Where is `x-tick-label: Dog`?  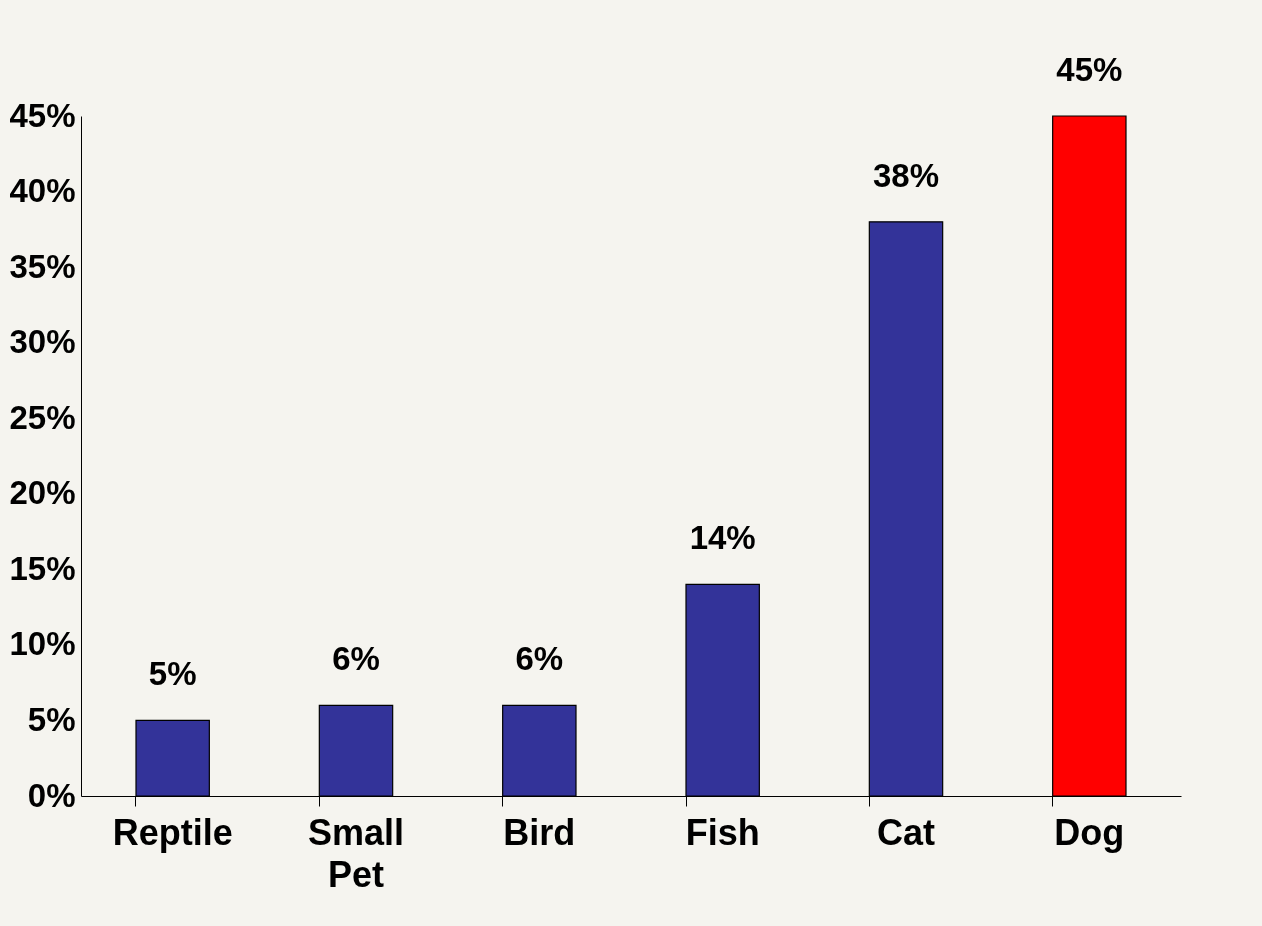
x-tick-label: Dog is located at coordinates (1089, 832).